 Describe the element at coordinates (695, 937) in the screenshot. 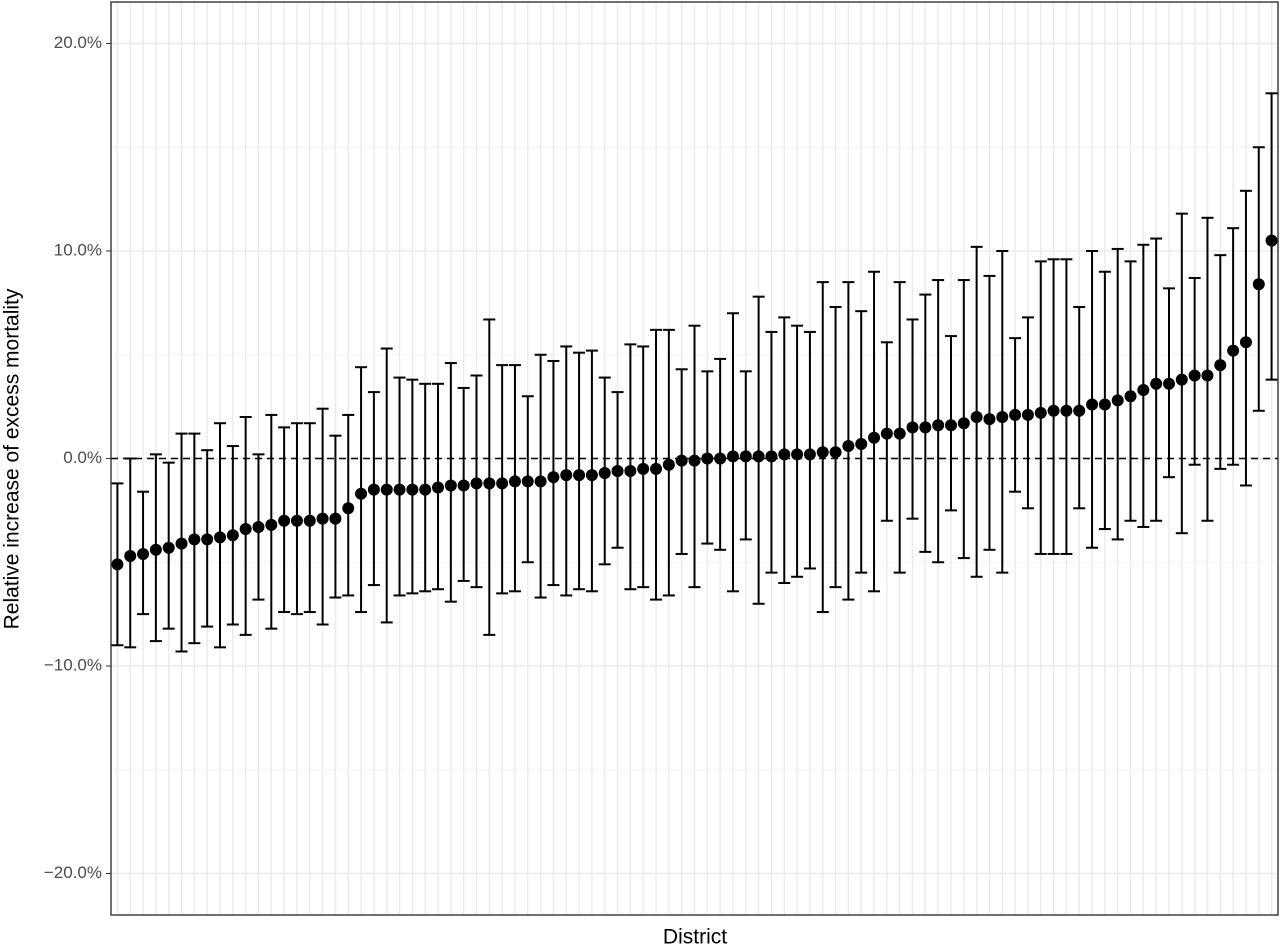

I see `x-axis-label: District` at that location.